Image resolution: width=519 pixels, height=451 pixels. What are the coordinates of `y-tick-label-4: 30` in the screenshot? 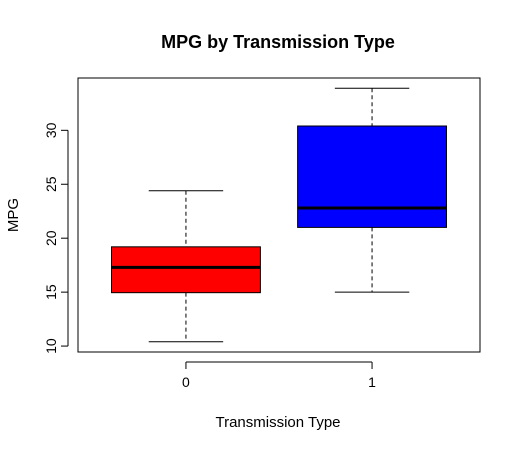 It's located at (51, 130).